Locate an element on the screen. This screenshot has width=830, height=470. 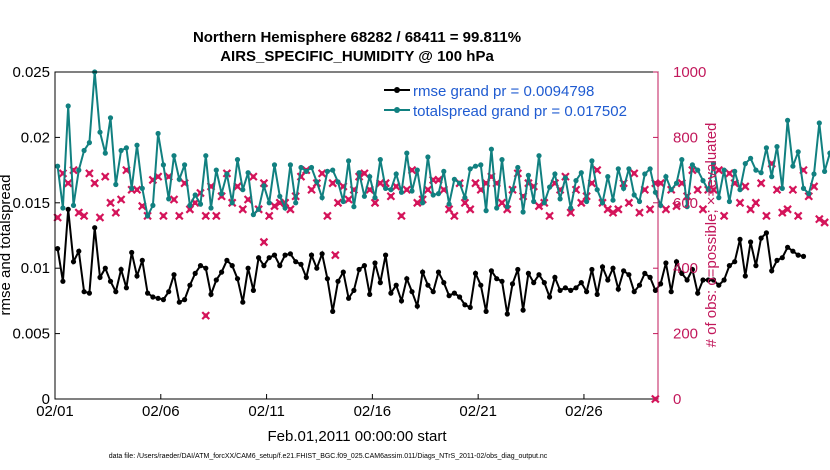
chart-subtitle: AIRS_SPECIFIC_HUMIDITY @ 100 hPa is located at coordinates (357, 56).